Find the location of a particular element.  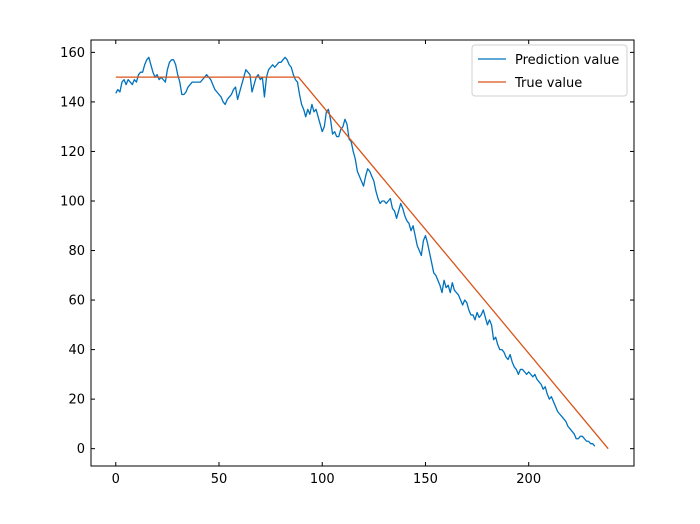

y-tick-label: 20 is located at coordinates (76, 400).